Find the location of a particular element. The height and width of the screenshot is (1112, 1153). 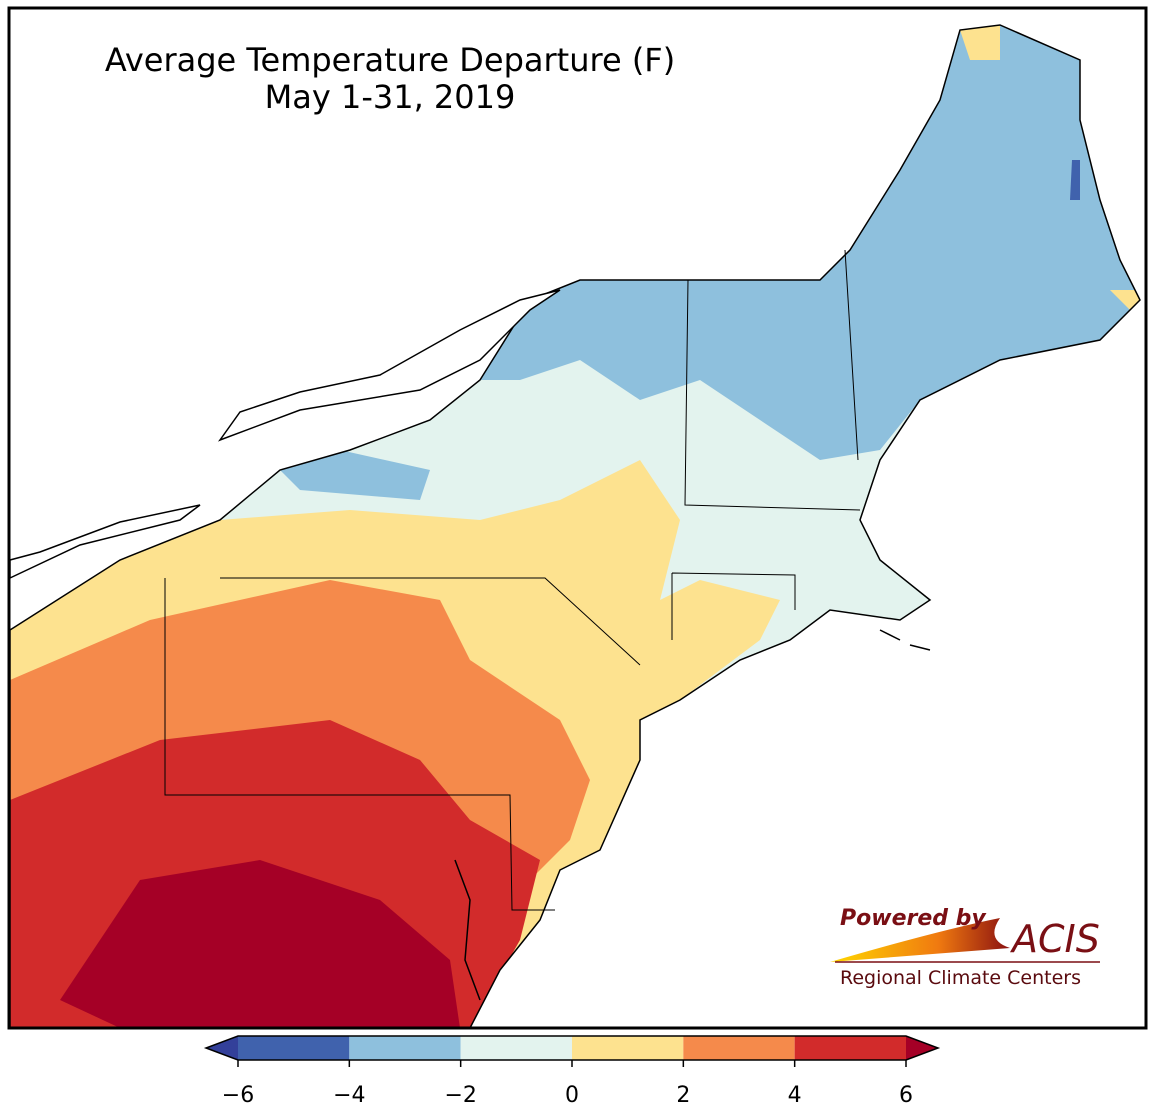

colorbar-tick-label: 0 is located at coordinates (572, 1095).